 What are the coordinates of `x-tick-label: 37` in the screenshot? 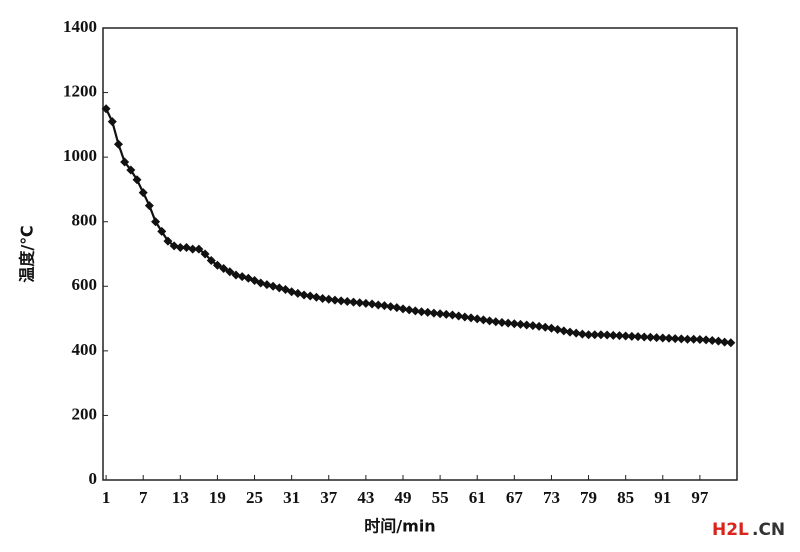 It's located at (329, 497).